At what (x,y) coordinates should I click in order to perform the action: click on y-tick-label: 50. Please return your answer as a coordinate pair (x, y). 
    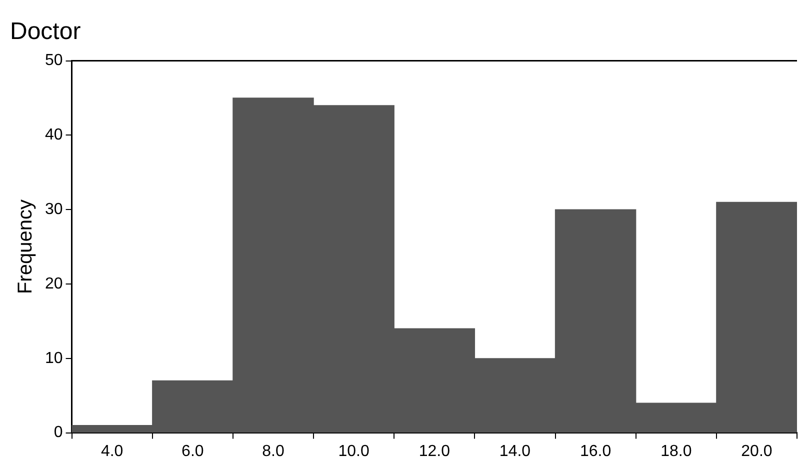
    Looking at the image, I should click on (54, 61).